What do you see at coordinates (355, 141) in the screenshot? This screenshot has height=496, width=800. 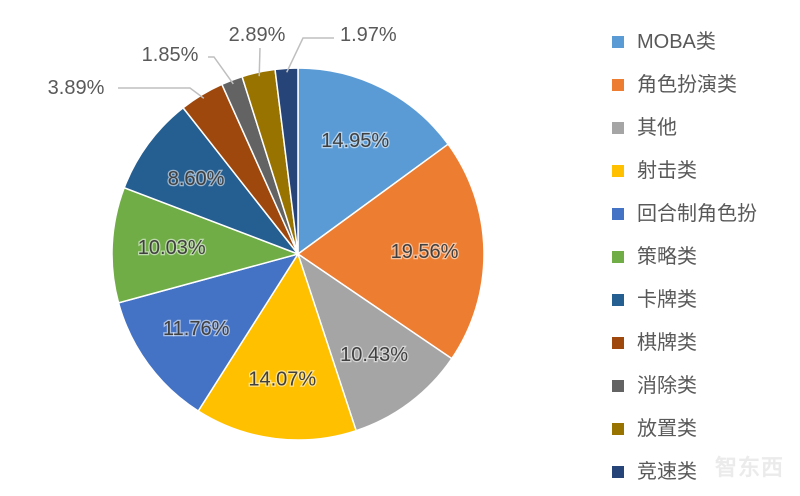 I see `data-label: 14.95%` at bounding box center [355, 141].